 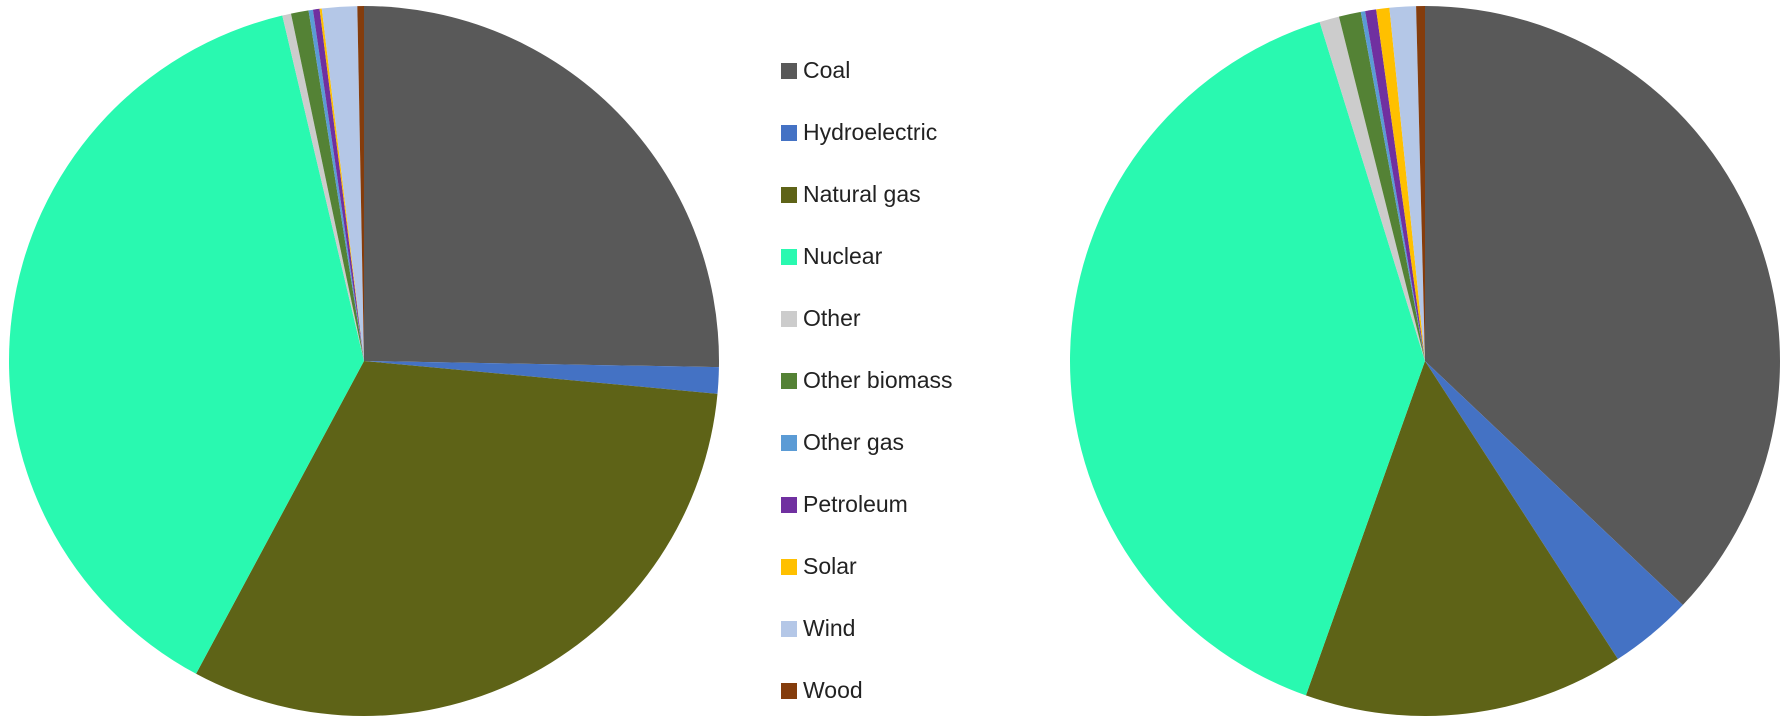 I want to click on legend-label: Nuclear, so click(x=843, y=256).